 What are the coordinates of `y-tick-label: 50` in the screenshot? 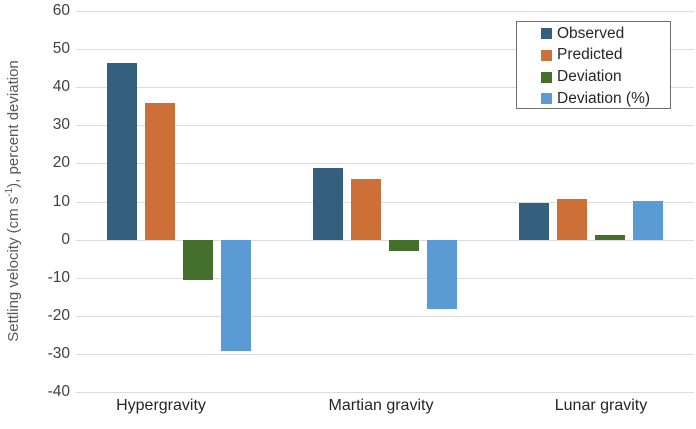 It's located at (61, 49).